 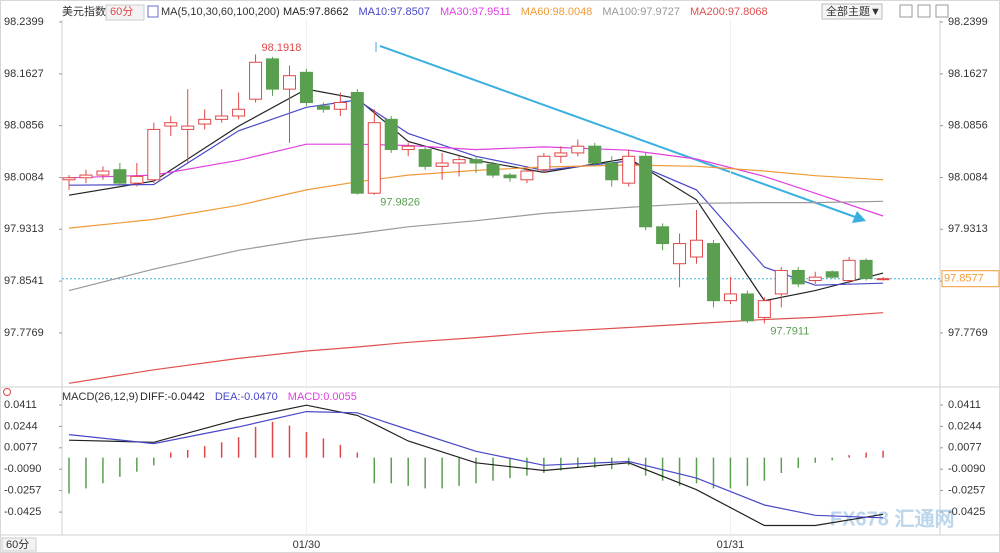 What do you see at coordinates (220, 12) in the screenshot?
I see `ma-title: MA(5,10,30,60,100,200)` at bounding box center [220, 12].